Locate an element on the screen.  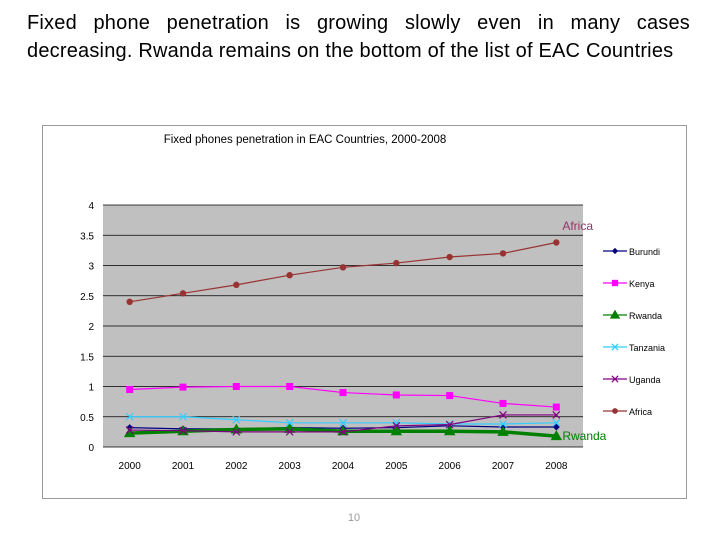
y-tick-label: 2.5 is located at coordinates (87, 297).